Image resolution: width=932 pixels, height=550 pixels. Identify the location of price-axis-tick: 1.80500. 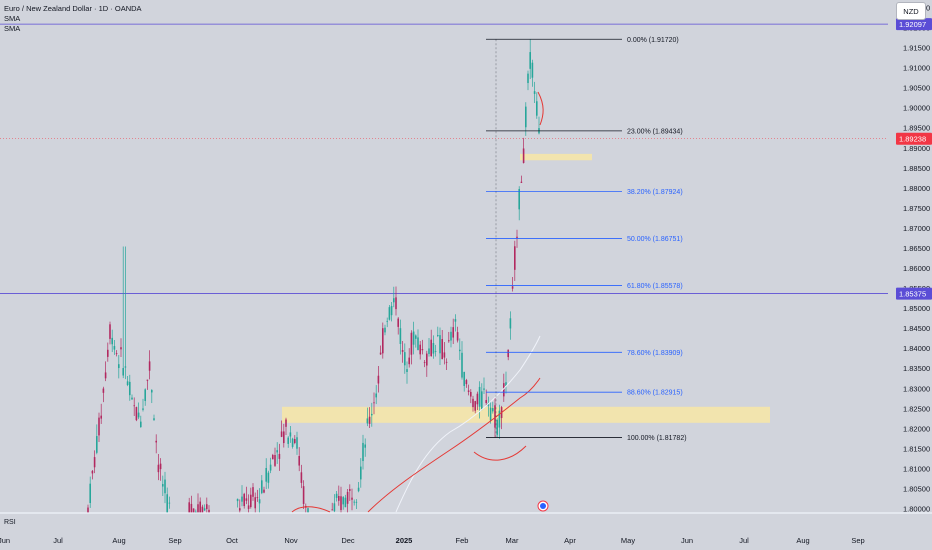
(916, 488).